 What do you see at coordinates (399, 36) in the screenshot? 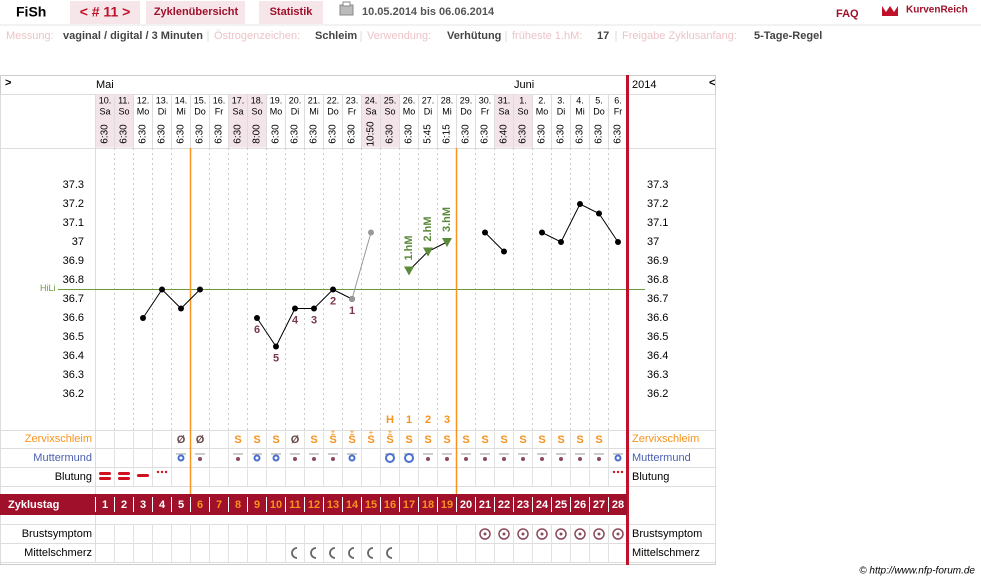
I see `info-label: Verwendung:` at bounding box center [399, 36].